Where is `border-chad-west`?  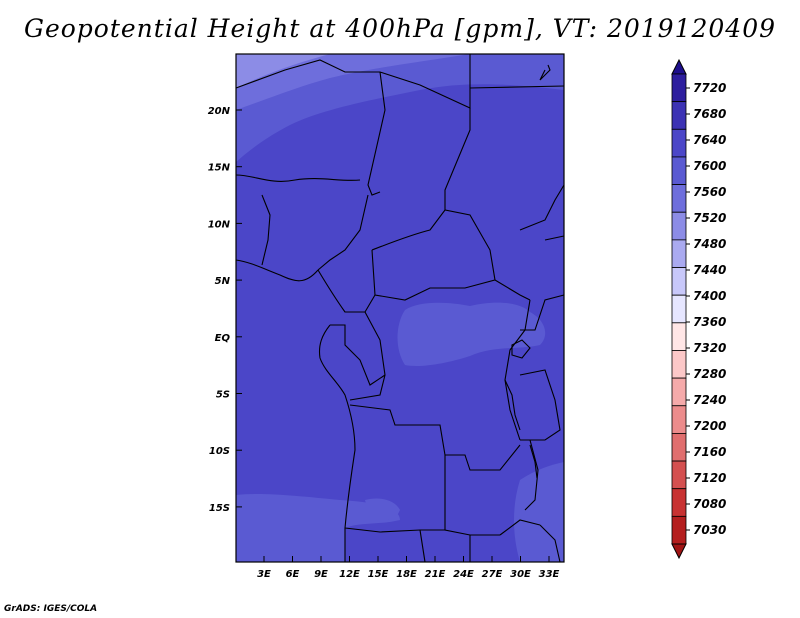
border-chad-west is located at coordinates (376, 133).